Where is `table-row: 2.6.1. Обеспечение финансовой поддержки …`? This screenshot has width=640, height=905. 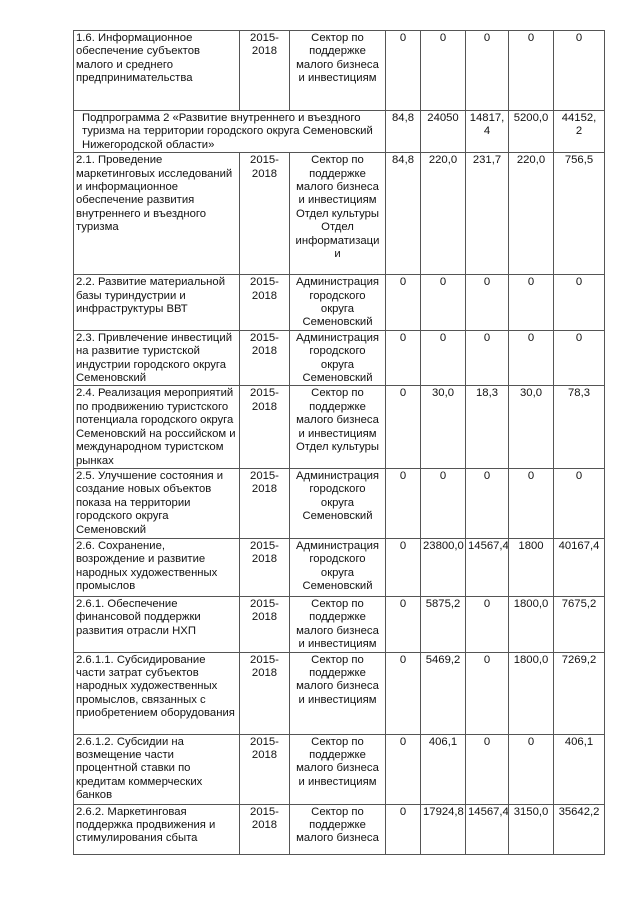
table-row: 2.6.1. Обеспечение финансовой поддержки … is located at coordinates (339, 624).